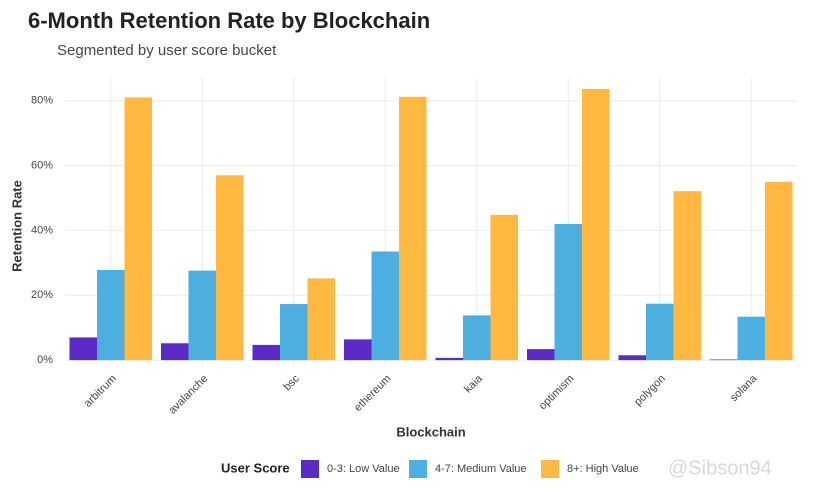  I want to click on legend-title: User Score, so click(255, 467).